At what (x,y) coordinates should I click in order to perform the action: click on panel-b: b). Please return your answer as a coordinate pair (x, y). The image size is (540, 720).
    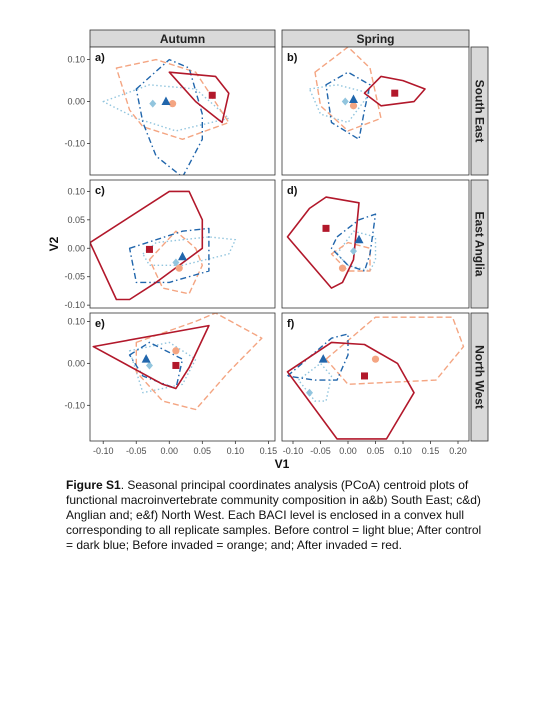
    Looking at the image, I should click on (375, 111).